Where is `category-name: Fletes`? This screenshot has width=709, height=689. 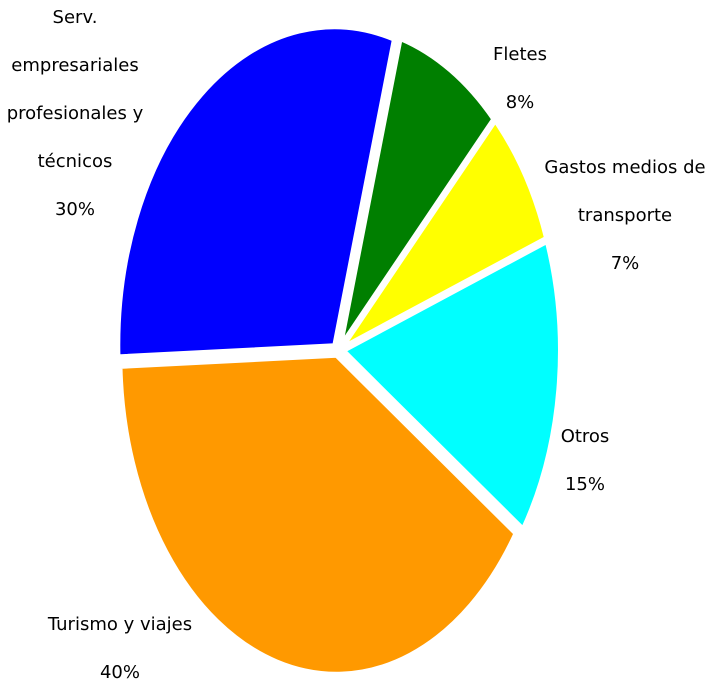
category-name: Fletes is located at coordinates (520, 54).